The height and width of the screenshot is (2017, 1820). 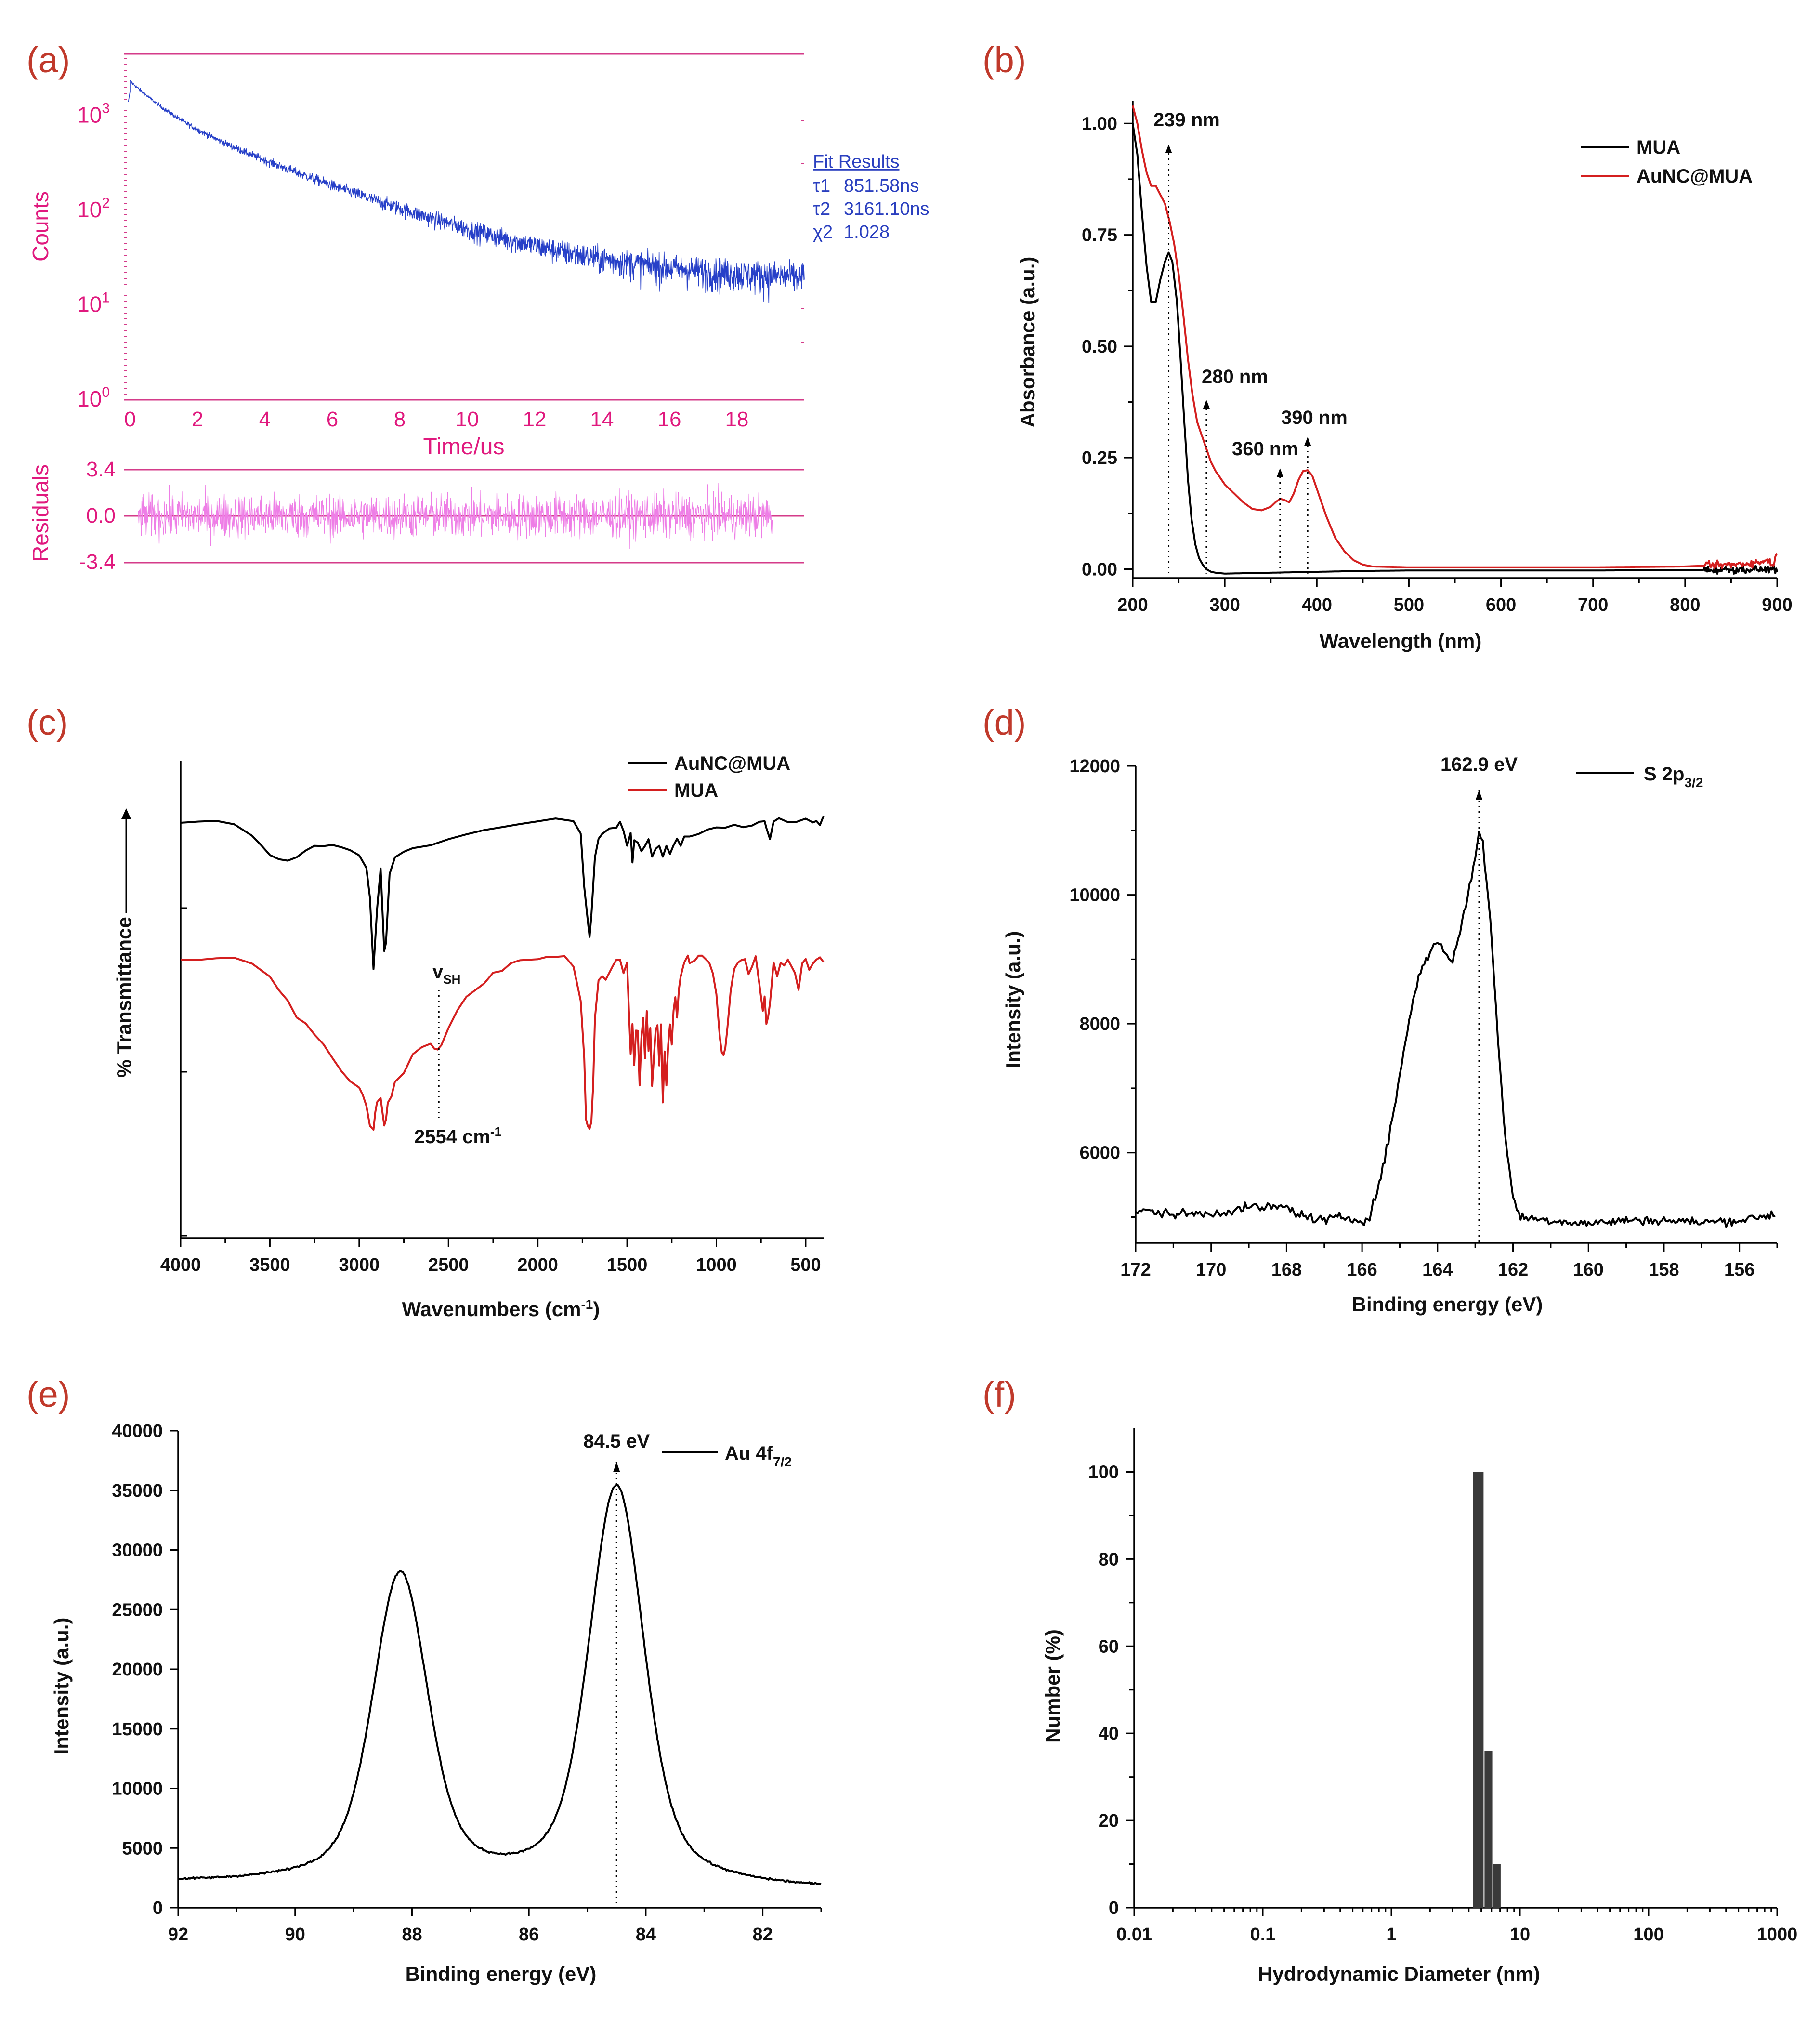 I want to click on c-x-tick-label-2000: 2000, so click(x=538, y=1265).